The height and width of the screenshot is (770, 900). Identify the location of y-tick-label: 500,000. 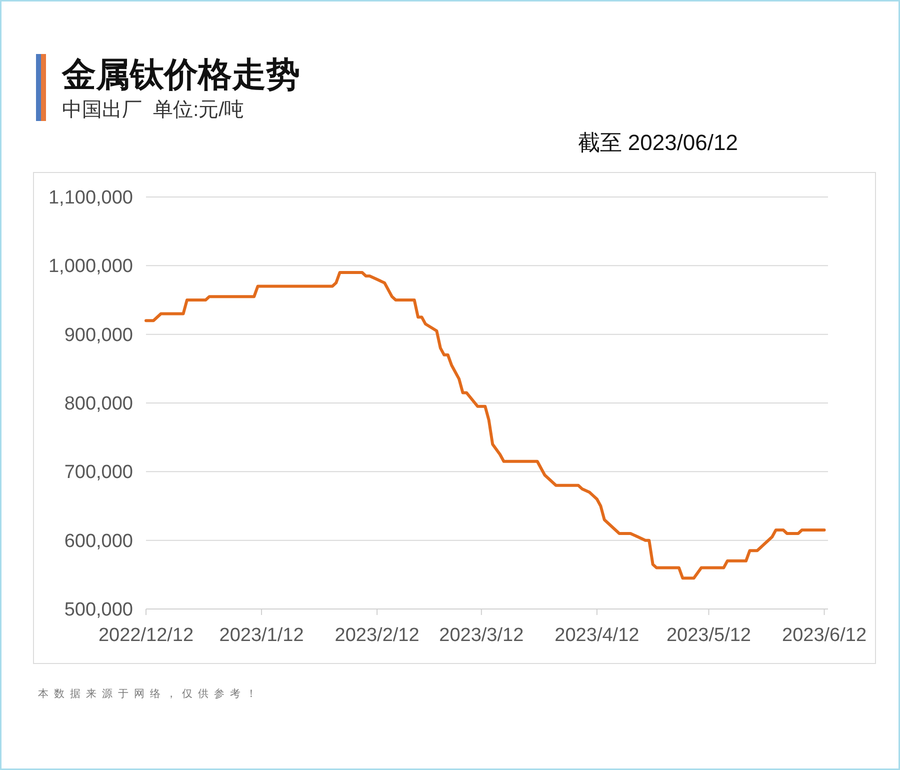
(98, 610).